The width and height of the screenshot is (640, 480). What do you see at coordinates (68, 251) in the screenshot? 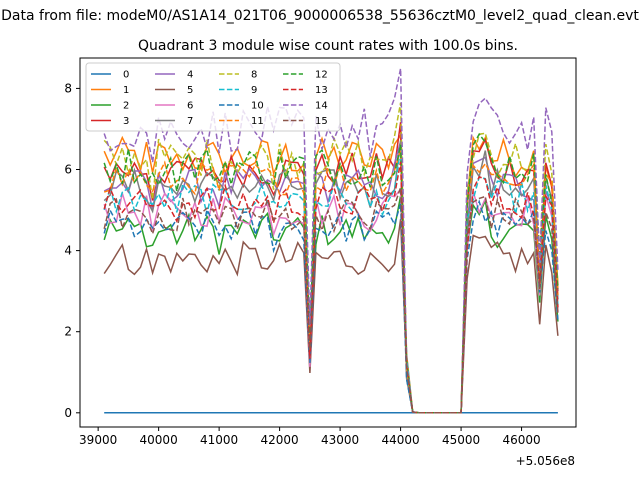
I see `y-tick-label: 4` at bounding box center [68, 251].